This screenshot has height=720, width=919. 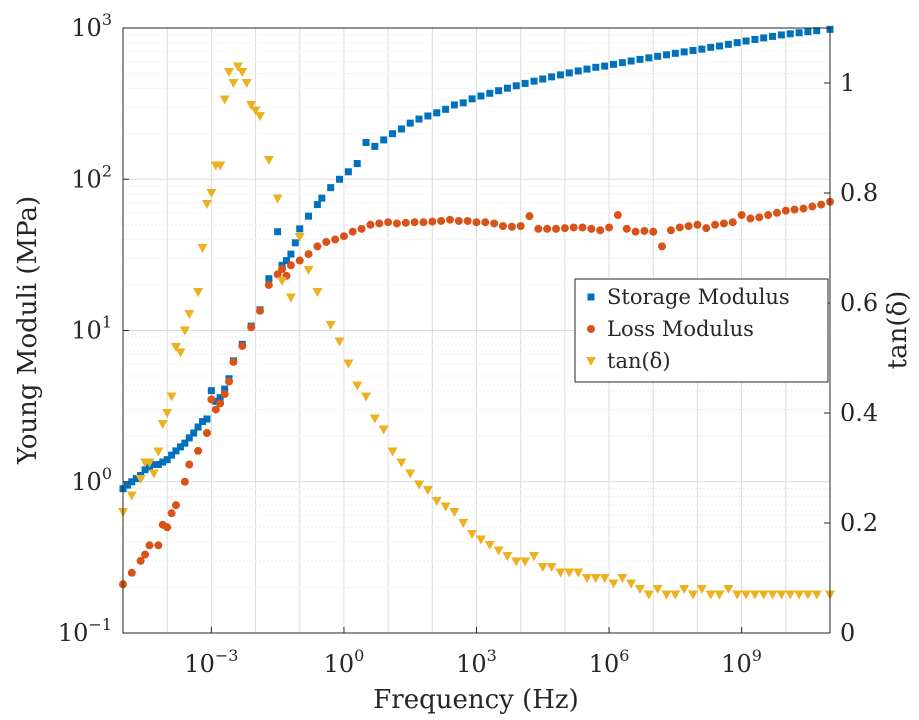 What do you see at coordinates (28, 330) in the screenshot?
I see `y-axis-title: Young Moduli (MPa)` at bounding box center [28, 330].